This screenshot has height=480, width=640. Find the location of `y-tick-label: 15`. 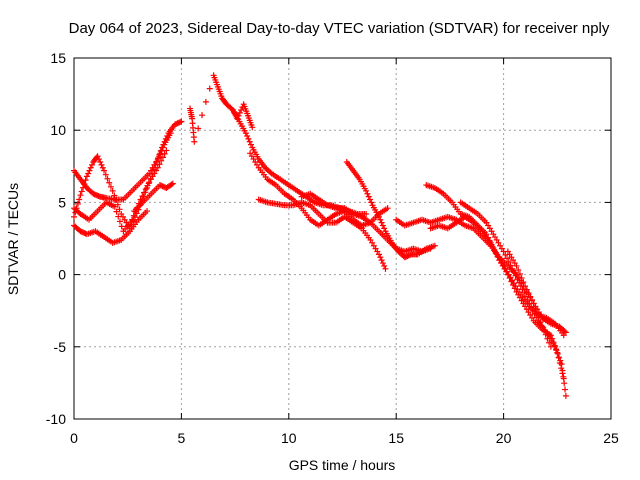

y-tick-label: 15 is located at coordinates (58, 58).